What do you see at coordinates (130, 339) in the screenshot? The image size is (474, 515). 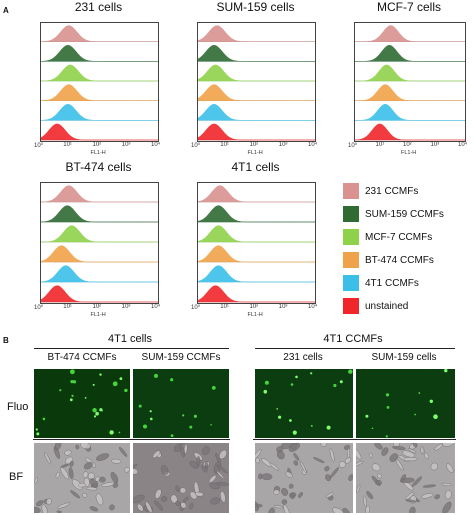 I see `group-title-left: 4T1 cells` at bounding box center [130, 339].